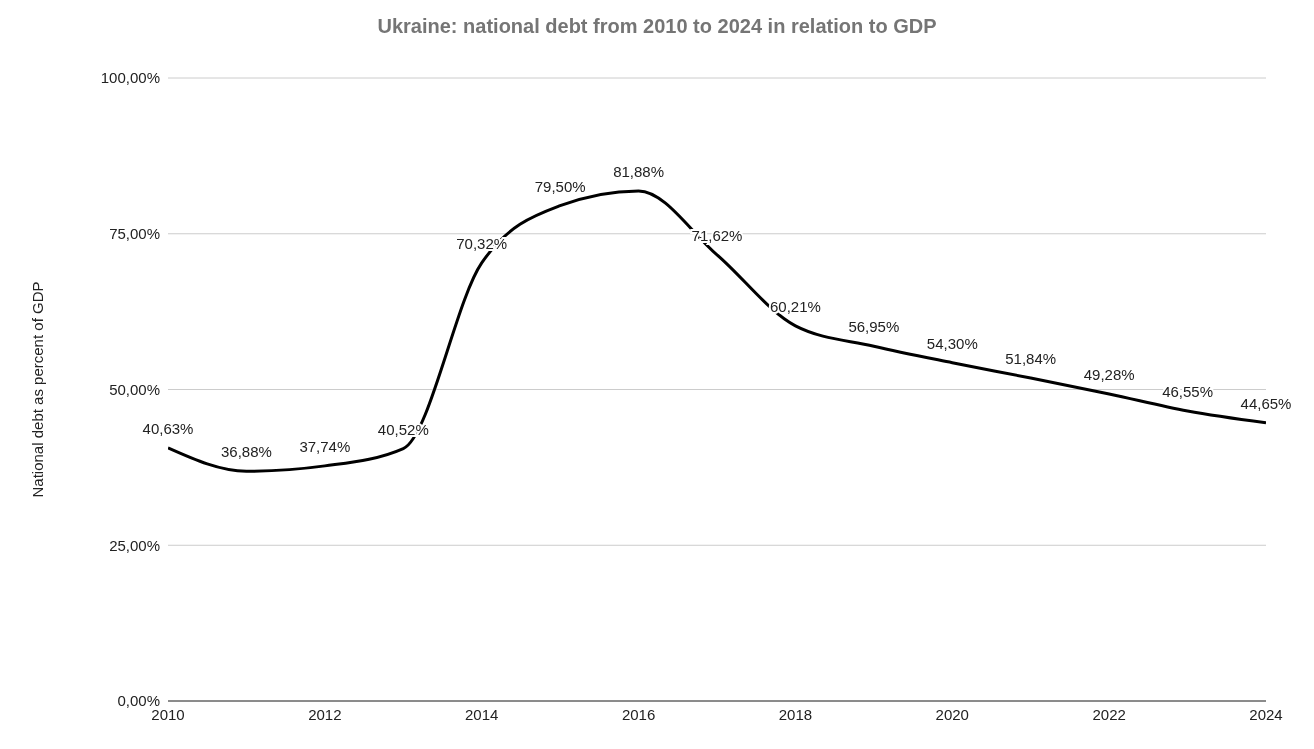  I want to click on data-label: 46,55%, so click(1188, 391).